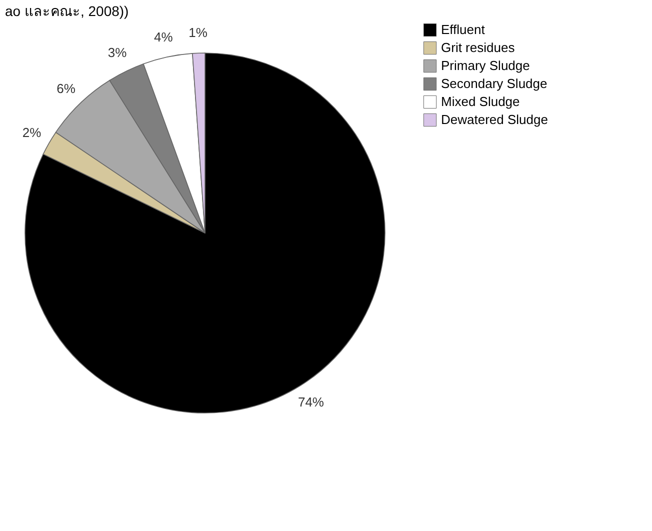  What do you see at coordinates (478, 47) in the screenshot?
I see `legend-label: Grit residues` at bounding box center [478, 47].